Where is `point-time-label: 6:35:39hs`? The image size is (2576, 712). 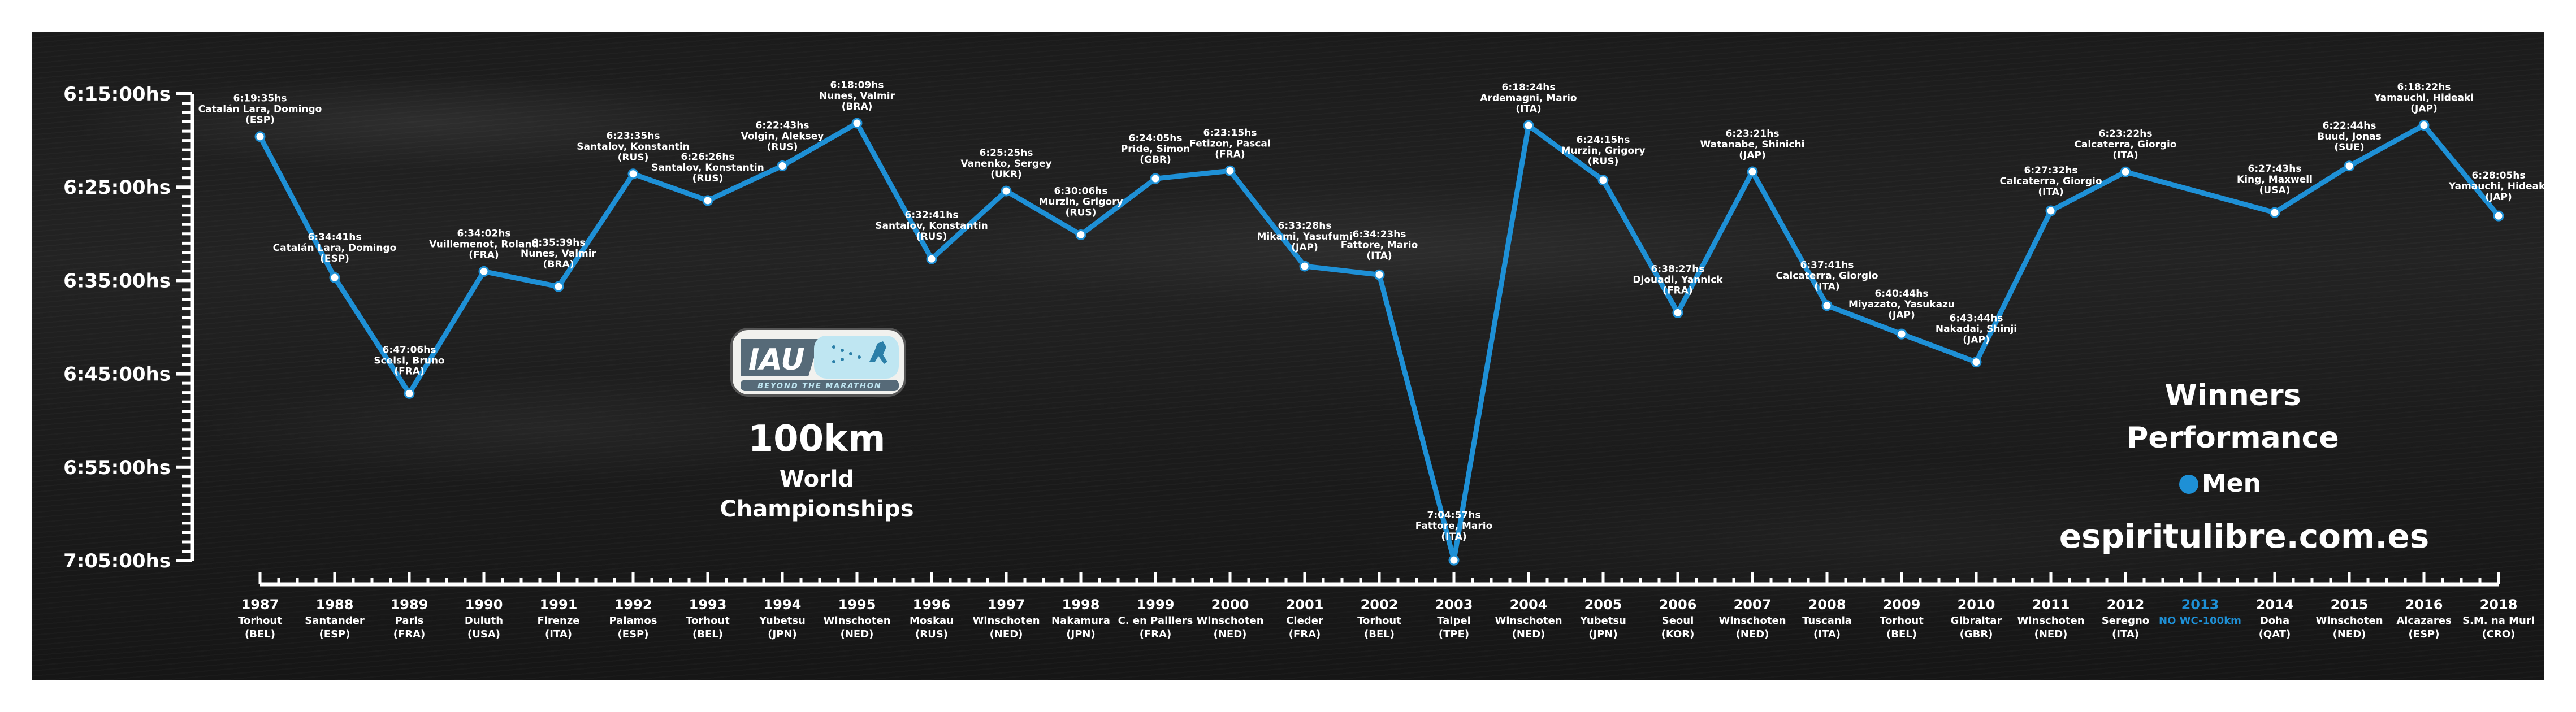 point-time-label: 6:35:39hs is located at coordinates (559, 243).